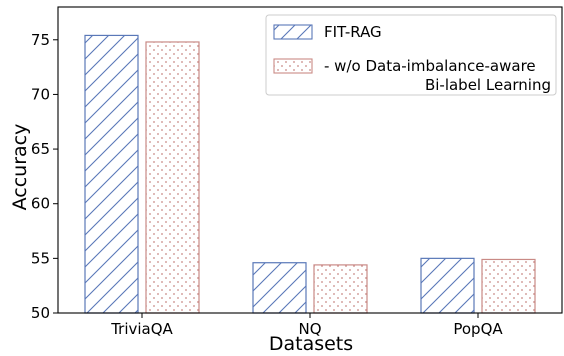  What do you see at coordinates (508, 286) in the screenshot?
I see `bar-ablation-popqa` at bounding box center [508, 286].